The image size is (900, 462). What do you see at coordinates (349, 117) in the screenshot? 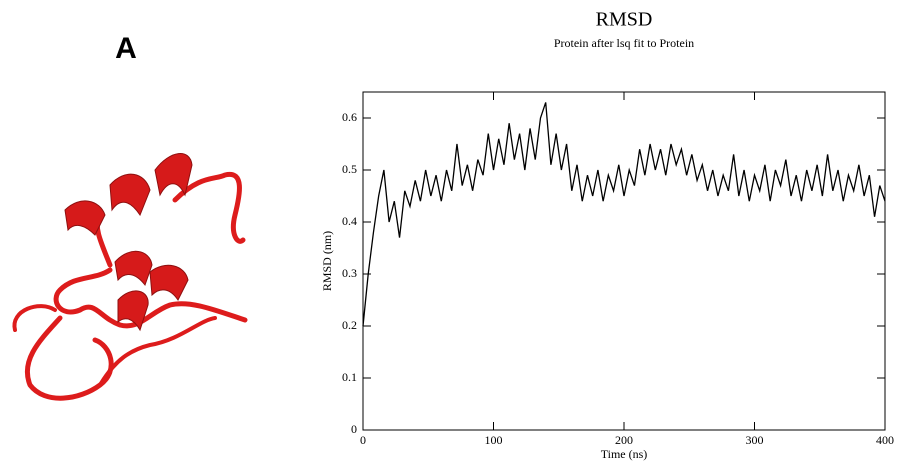
I see `y-tick-label: 0.6` at bounding box center [349, 117].